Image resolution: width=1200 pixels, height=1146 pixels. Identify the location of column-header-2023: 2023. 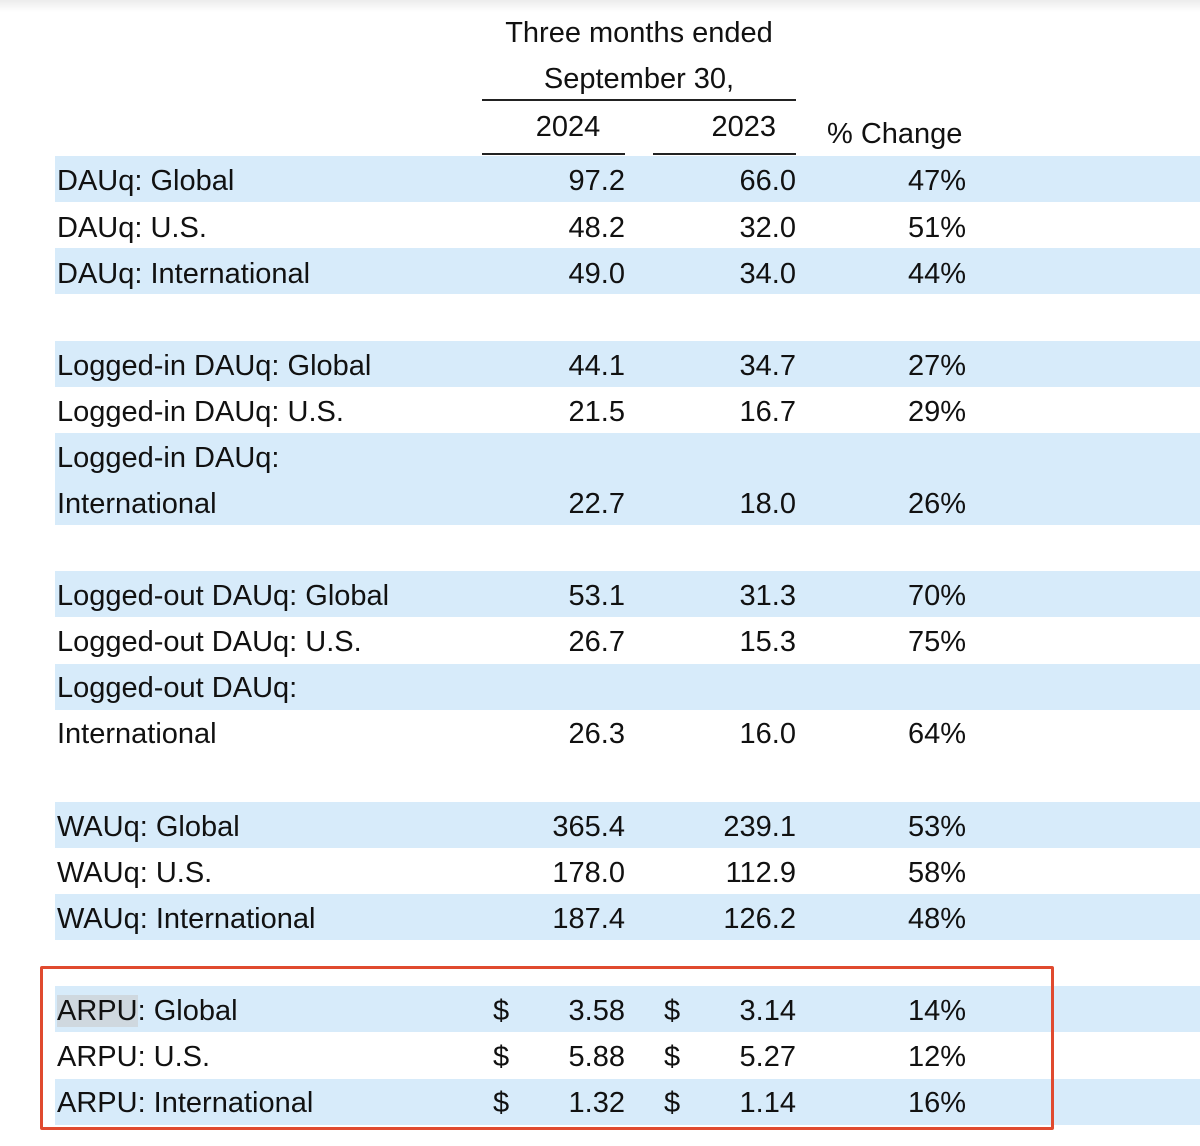
(743, 127).